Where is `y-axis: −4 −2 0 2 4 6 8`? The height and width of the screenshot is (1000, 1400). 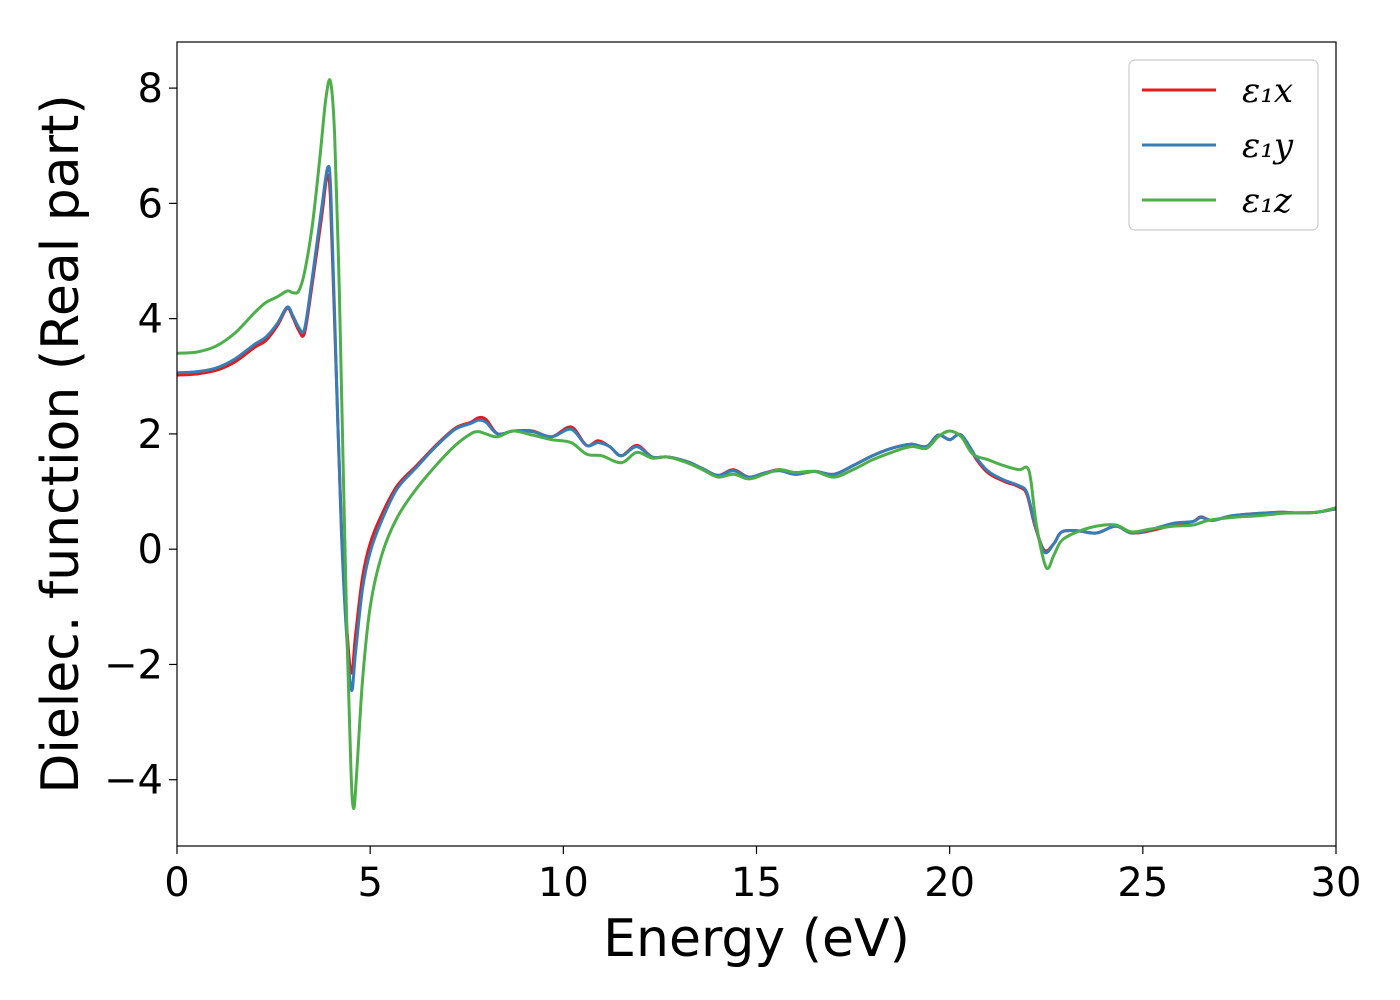
y-axis: −4 −2 0 2 4 6 8 is located at coordinates (140, 435).